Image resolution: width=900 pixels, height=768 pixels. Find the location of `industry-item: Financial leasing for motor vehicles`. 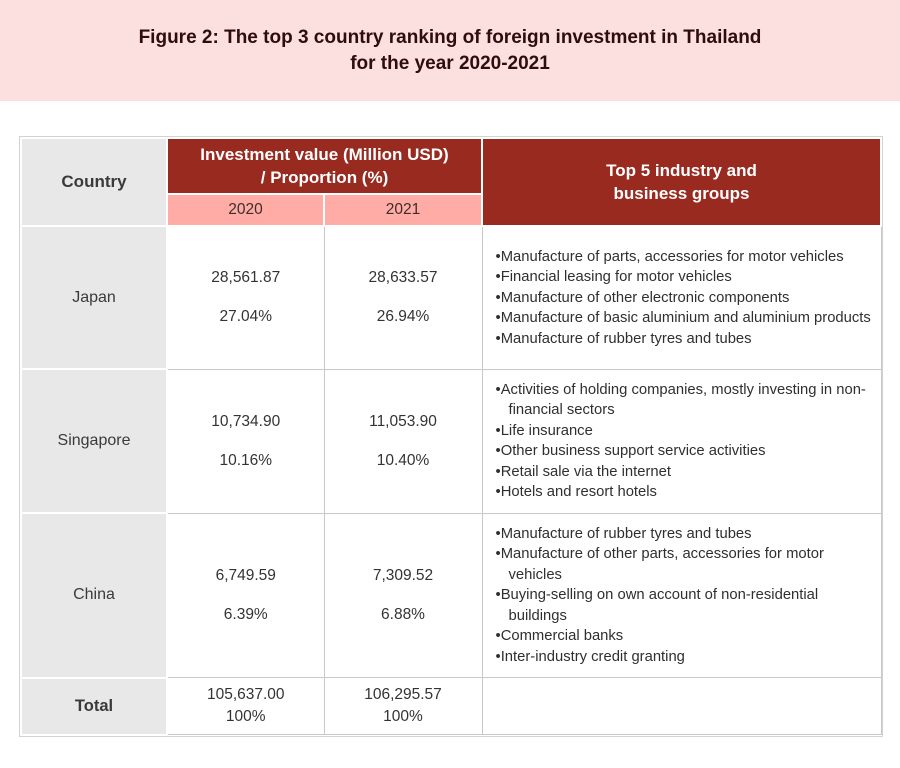

industry-item: Financial leasing for motor vehicles is located at coordinates (685, 277).